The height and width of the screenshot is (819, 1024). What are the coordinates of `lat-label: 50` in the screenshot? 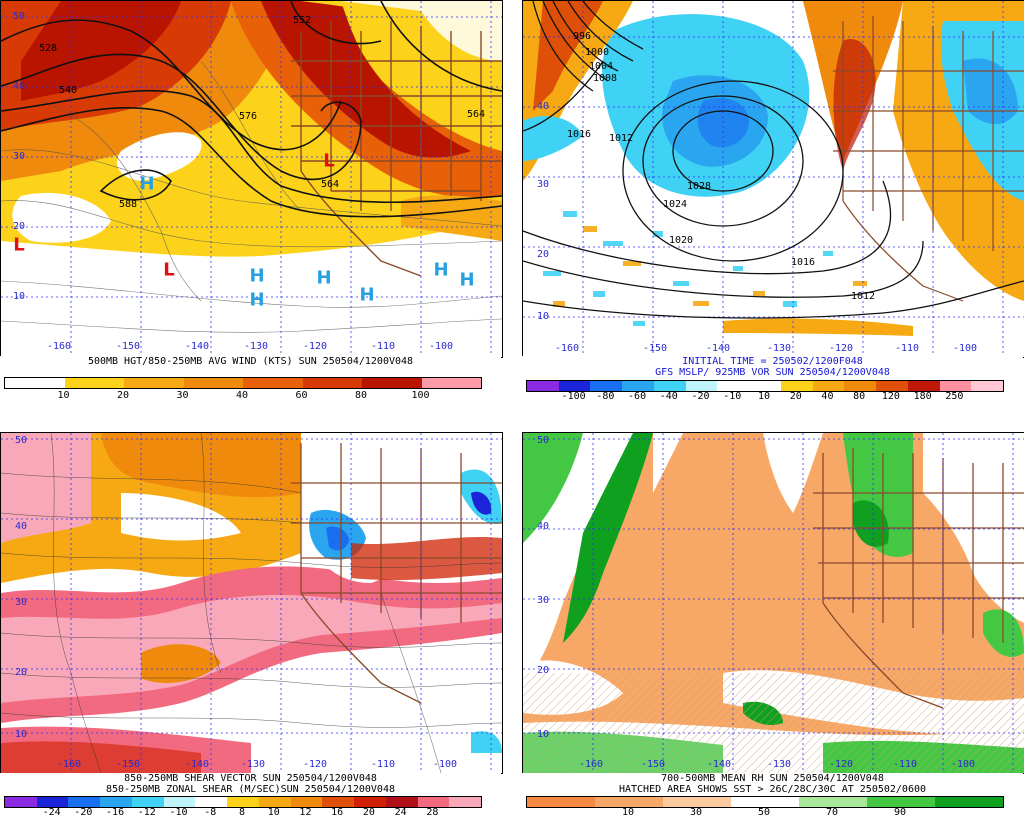 It's located at (21, 440).